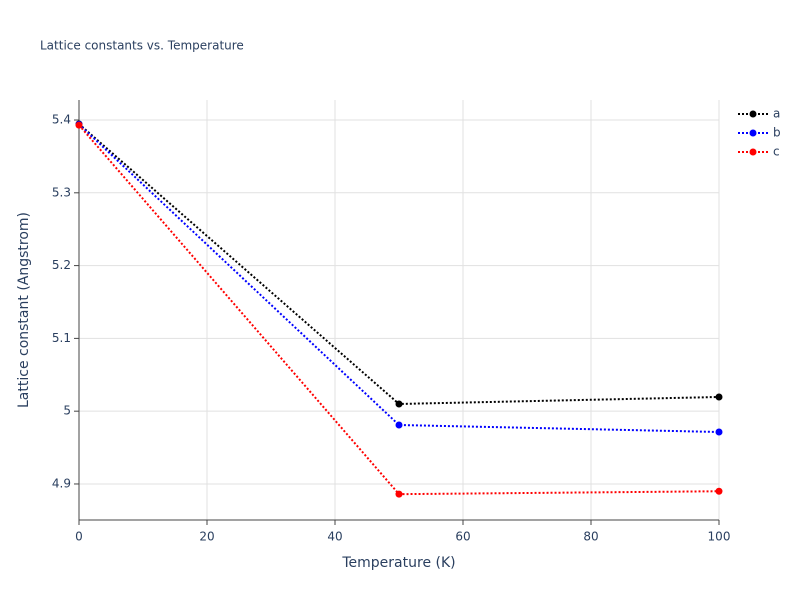 The image size is (800, 600). Describe the element at coordinates (142, 46) in the screenshot. I see `chart-title: Lattice constants vs. Temperature` at that location.